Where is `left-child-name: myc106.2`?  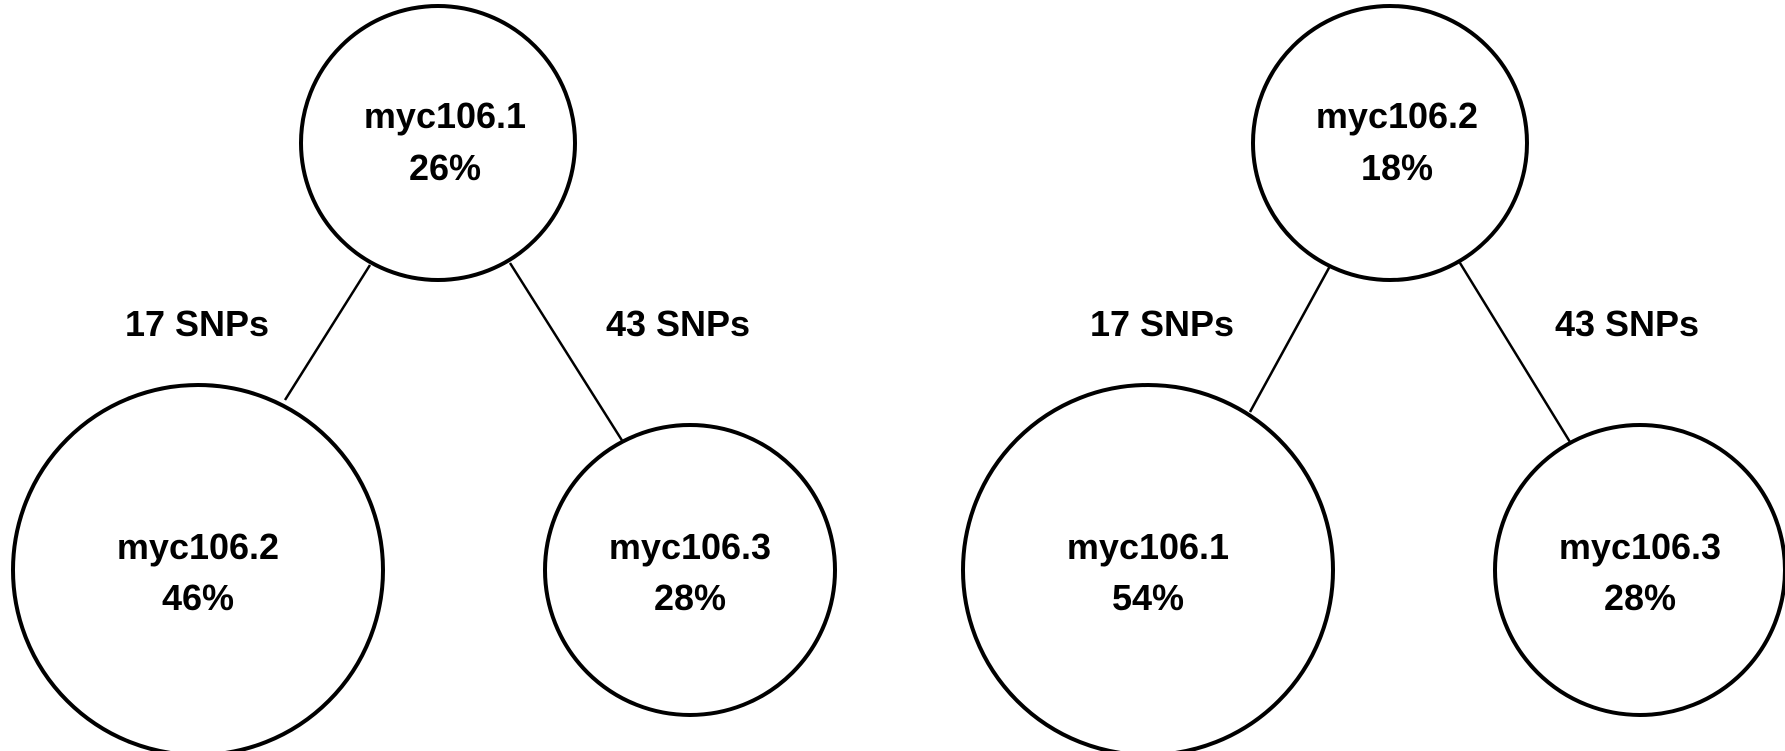
left-child-name: myc106.2 is located at coordinates (198, 546).